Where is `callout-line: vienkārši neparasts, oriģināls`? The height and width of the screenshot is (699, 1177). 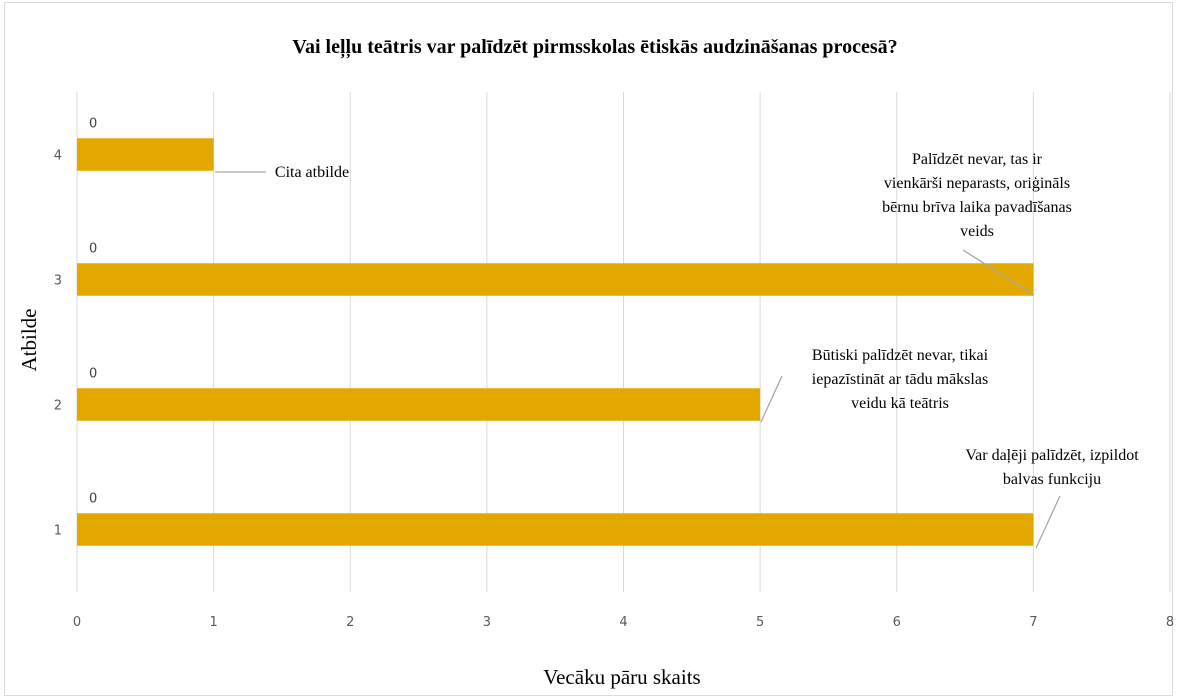 callout-line: vienkārši neparasts, oriģināls is located at coordinates (977, 183).